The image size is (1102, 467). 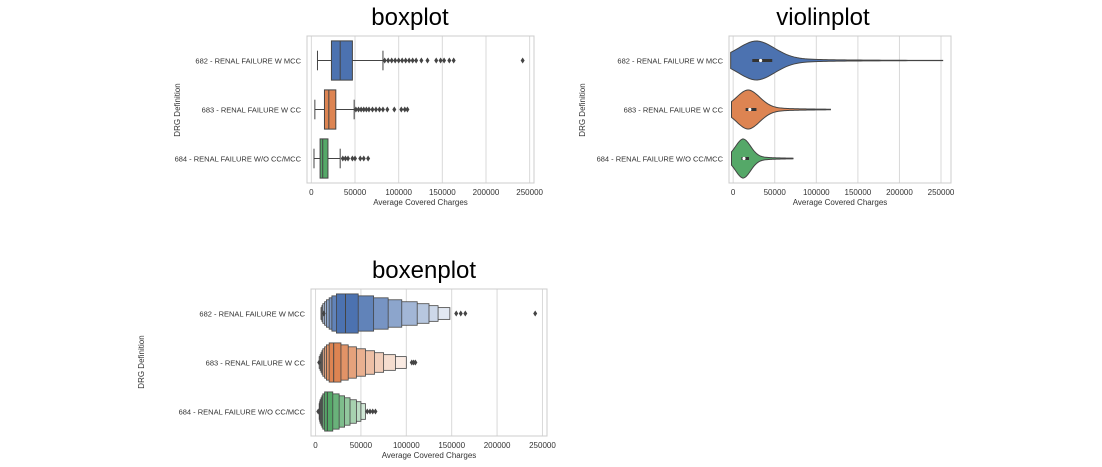 I want to click on boxenplot-title: boxenplot, so click(x=424, y=270).